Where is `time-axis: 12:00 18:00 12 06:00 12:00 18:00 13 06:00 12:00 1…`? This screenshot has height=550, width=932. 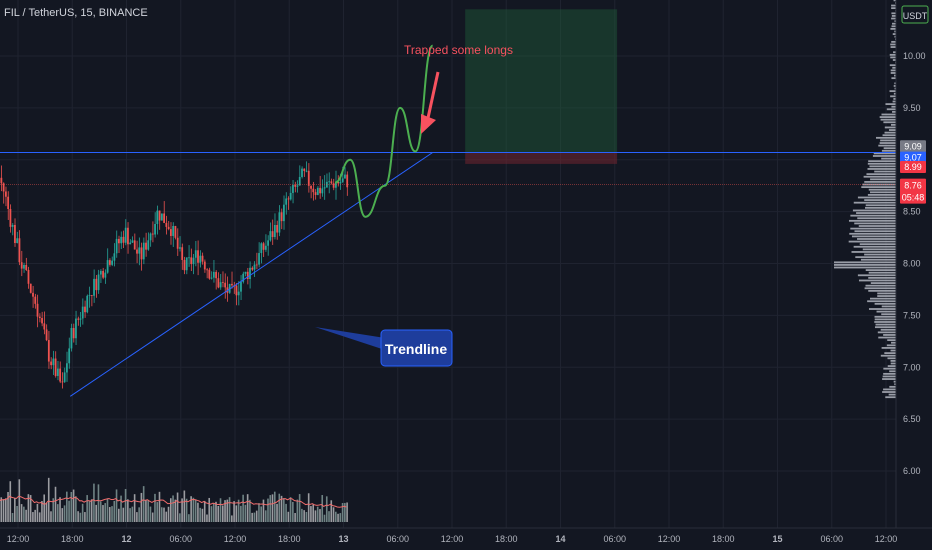
time-axis: 12:00 18:00 12 06:00 12:00 18:00 13 06:00 12:00 1… is located at coordinates (466, 535).